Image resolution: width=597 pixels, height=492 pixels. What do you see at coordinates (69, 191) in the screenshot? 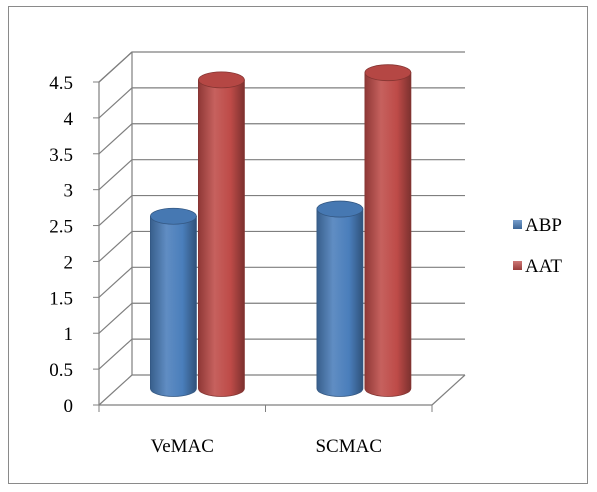
I see `y-tick-label: 3` at bounding box center [69, 191].